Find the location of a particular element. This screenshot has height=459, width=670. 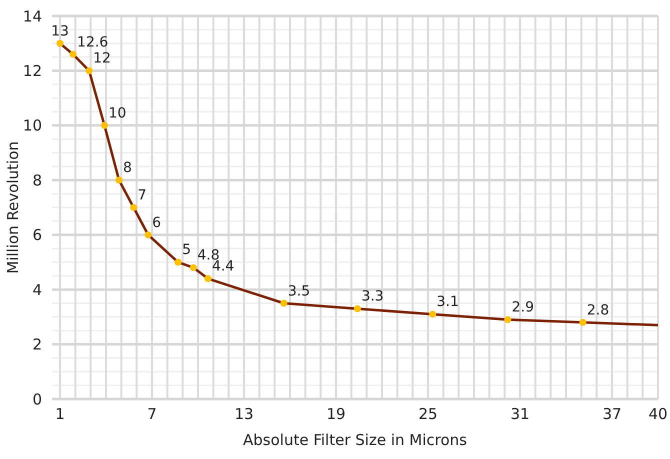

y-tick-label: 10 is located at coordinates (32, 125).